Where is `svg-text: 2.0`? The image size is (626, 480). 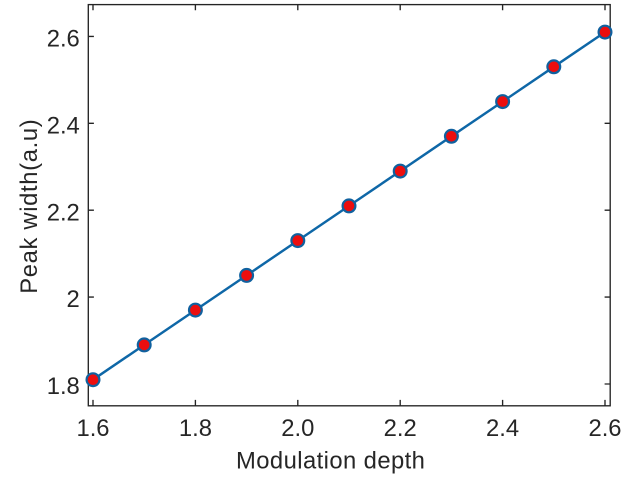 svg-text: 2.0 is located at coordinates (297, 428).